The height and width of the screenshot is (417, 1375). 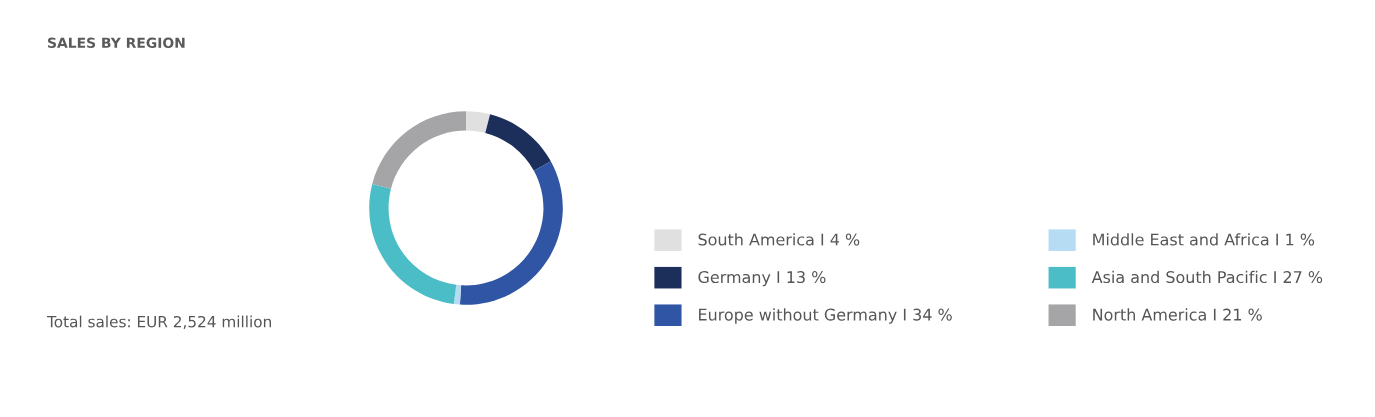 I want to click on legend-label: South America I 4 %, so click(x=779, y=239).